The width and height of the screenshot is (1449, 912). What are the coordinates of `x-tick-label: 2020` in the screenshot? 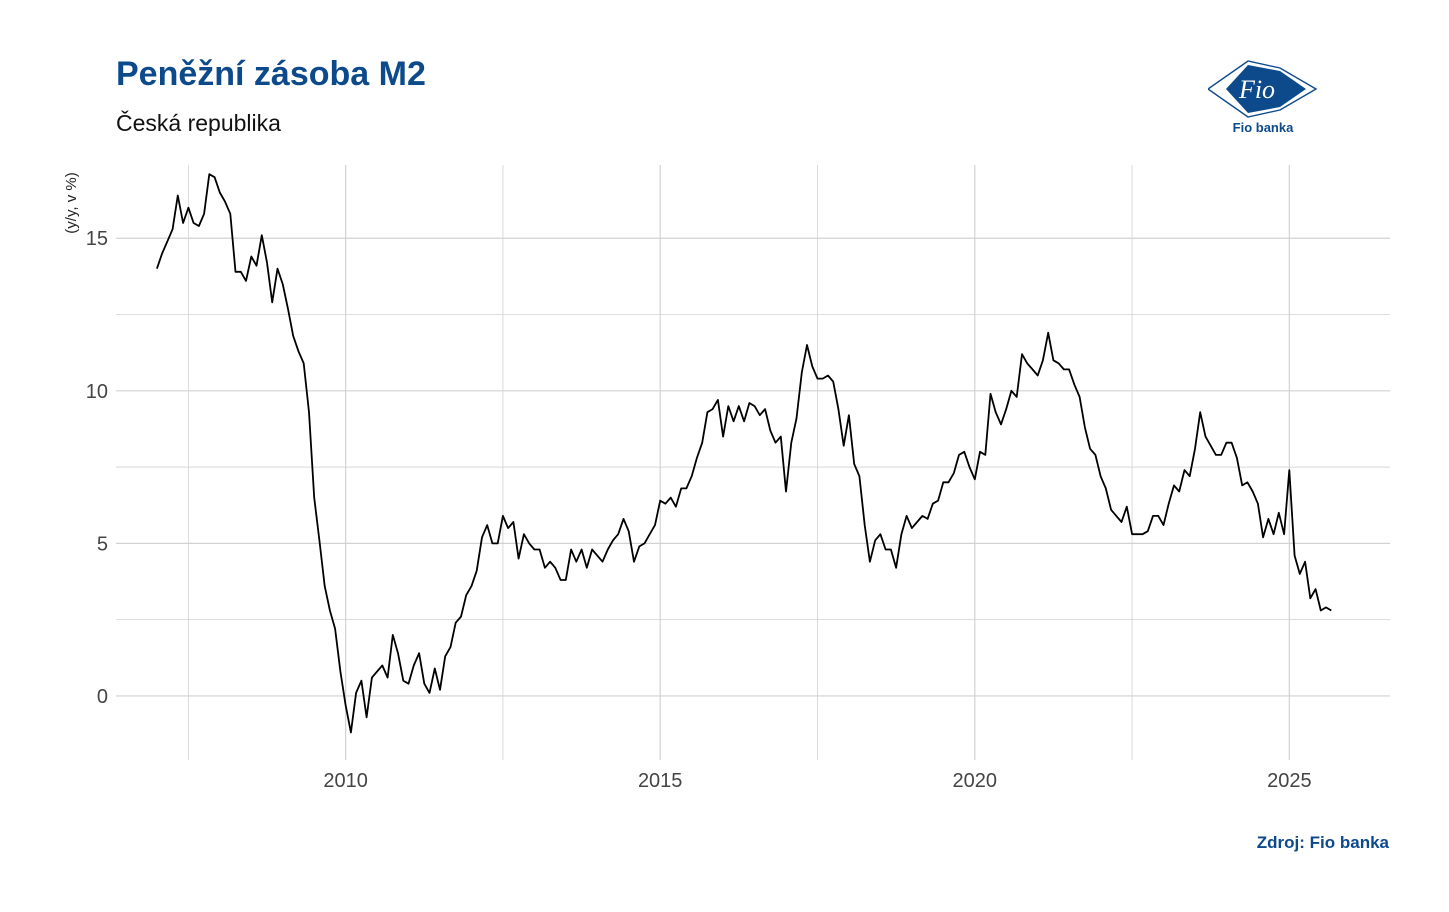 It's located at (975, 781).